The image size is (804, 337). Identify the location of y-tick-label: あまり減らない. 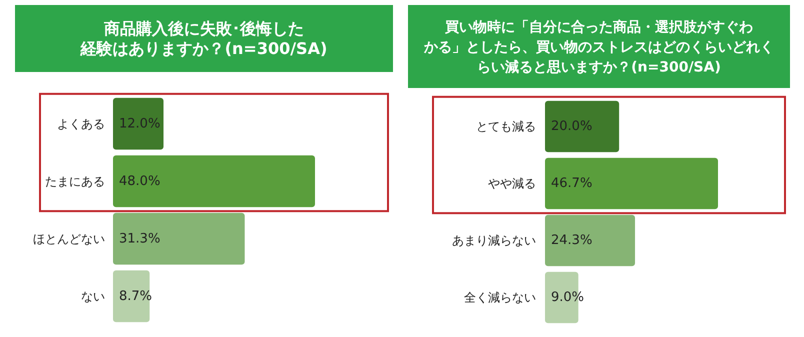
(494, 241).